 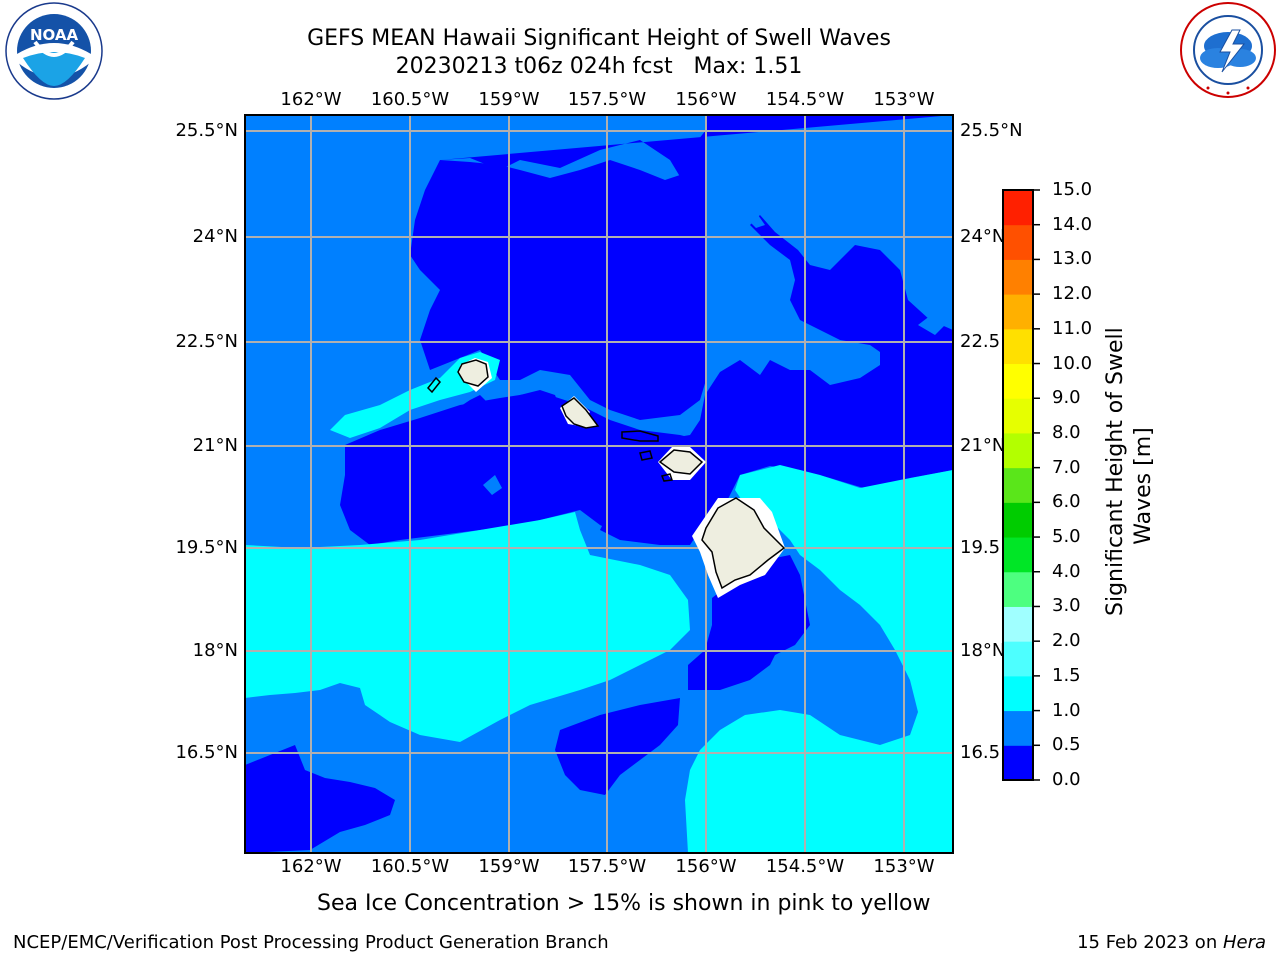 What do you see at coordinates (1066, 571) in the screenshot?
I see `colorbar-tick-label: 4.0` at bounding box center [1066, 571].